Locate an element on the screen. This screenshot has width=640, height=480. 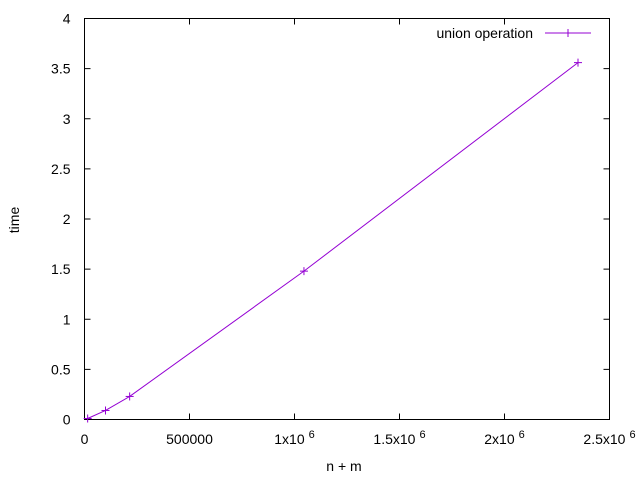
legend: union operation is located at coordinates (513, 33).